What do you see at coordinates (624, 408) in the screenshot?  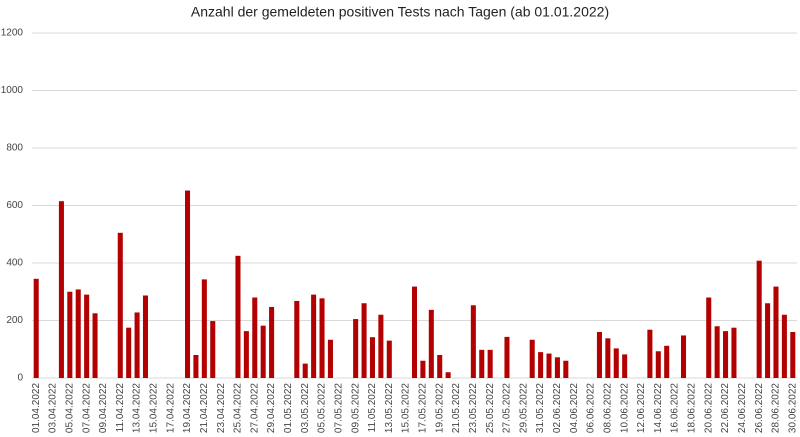 I see `x-tick-label: 10.06.2022` at bounding box center [624, 408].